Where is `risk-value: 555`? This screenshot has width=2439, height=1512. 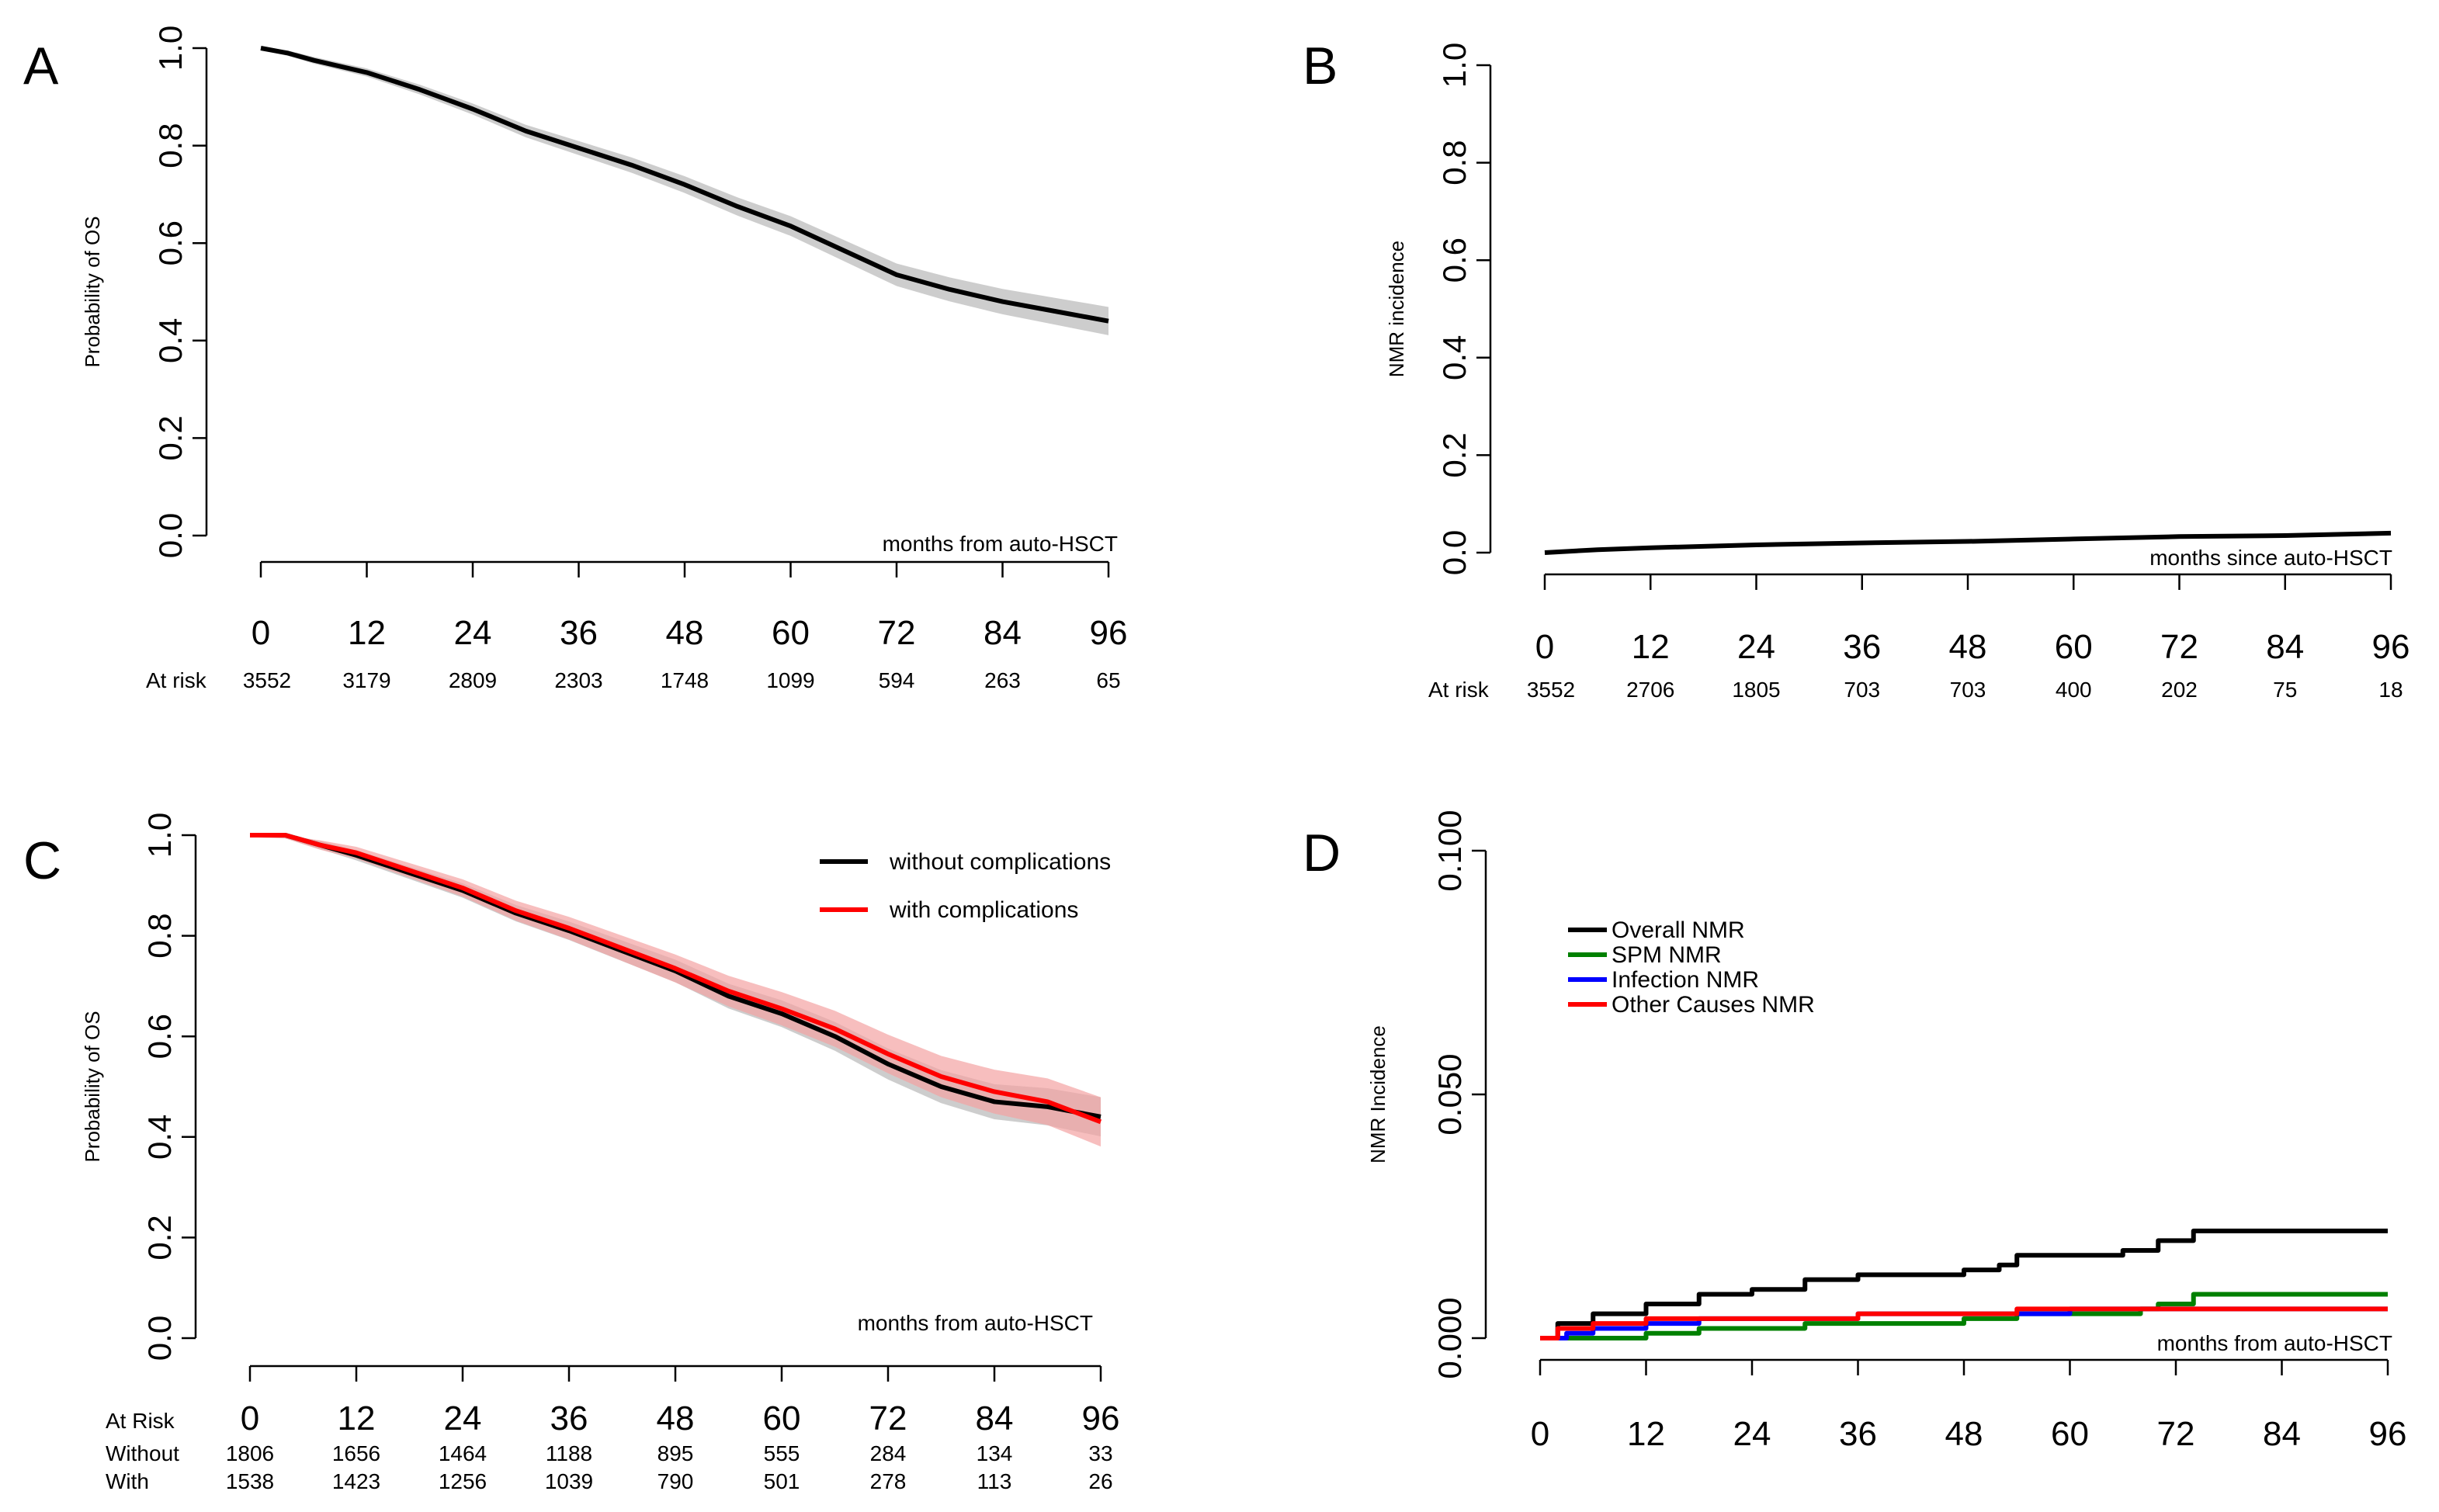 risk-value: 555 is located at coordinates (782, 1453).